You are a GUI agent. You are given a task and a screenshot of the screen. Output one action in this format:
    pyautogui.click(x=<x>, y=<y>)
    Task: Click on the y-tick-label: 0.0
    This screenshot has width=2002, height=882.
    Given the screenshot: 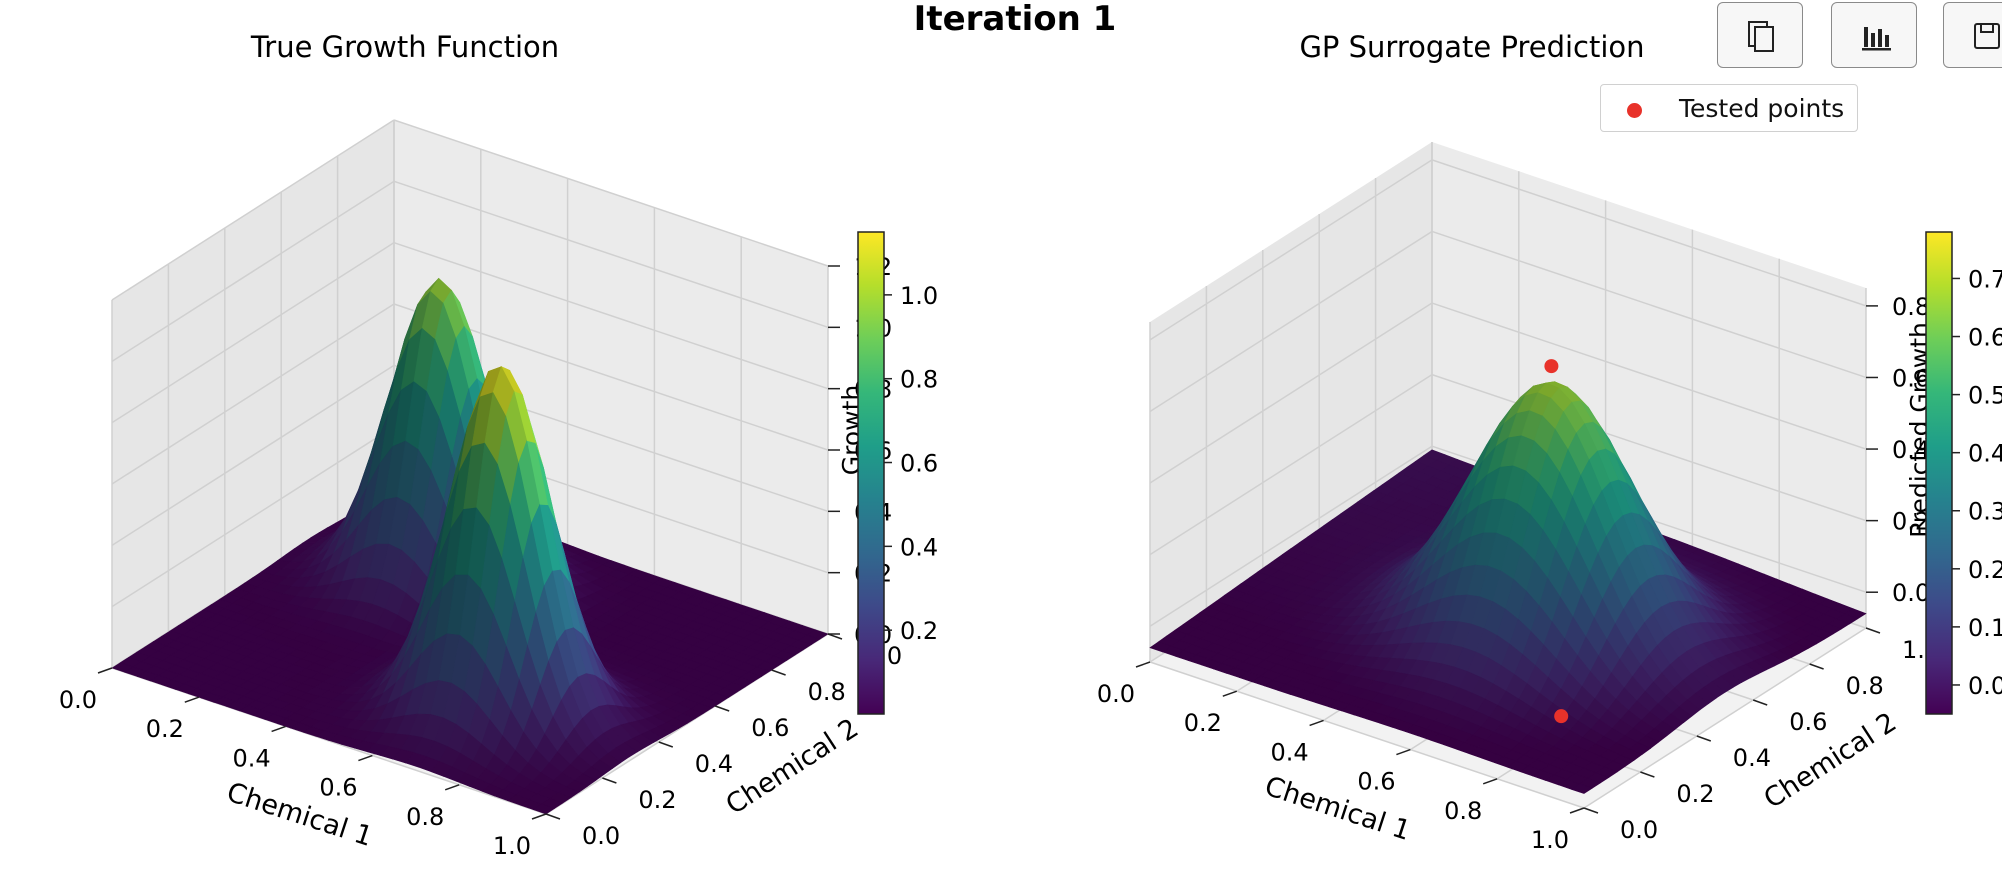 What is the action you would take?
    pyautogui.click(x=601, y=836)
    